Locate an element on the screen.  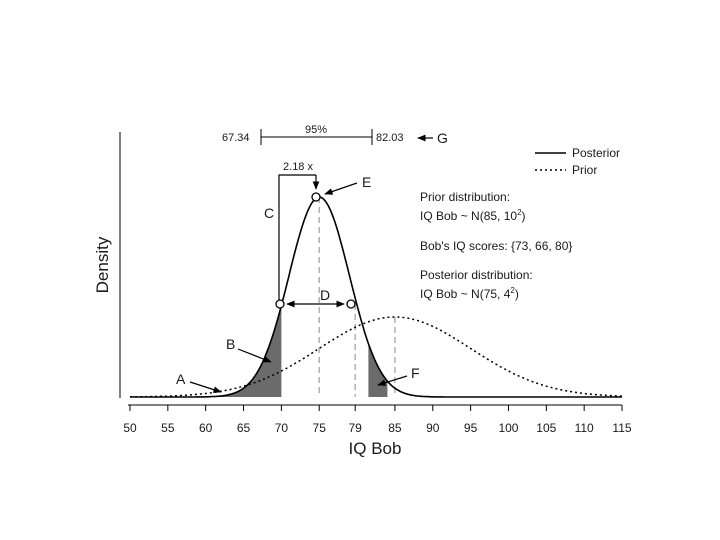
x-tick-label: 90 is located at coordinates (433, 428).